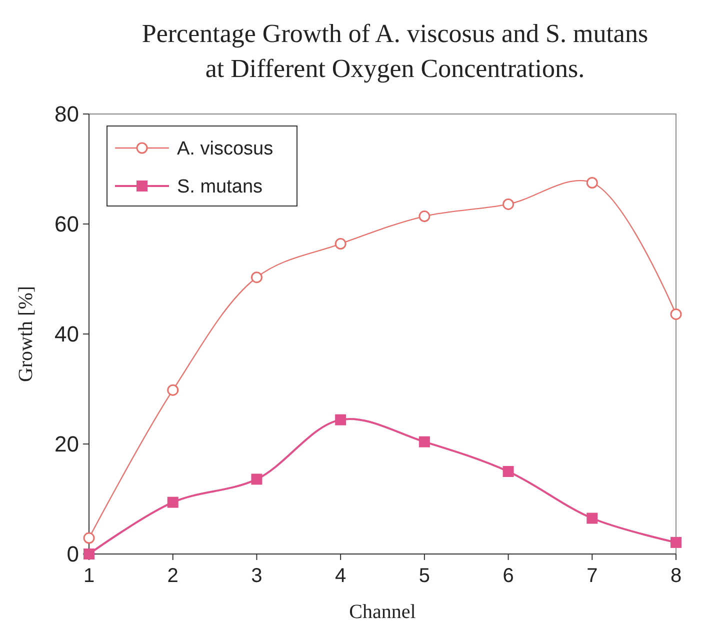  Describe the element at coordinates (26, 334) in the screenshot. I see `y-axis-title: Growth [%]` at that location.